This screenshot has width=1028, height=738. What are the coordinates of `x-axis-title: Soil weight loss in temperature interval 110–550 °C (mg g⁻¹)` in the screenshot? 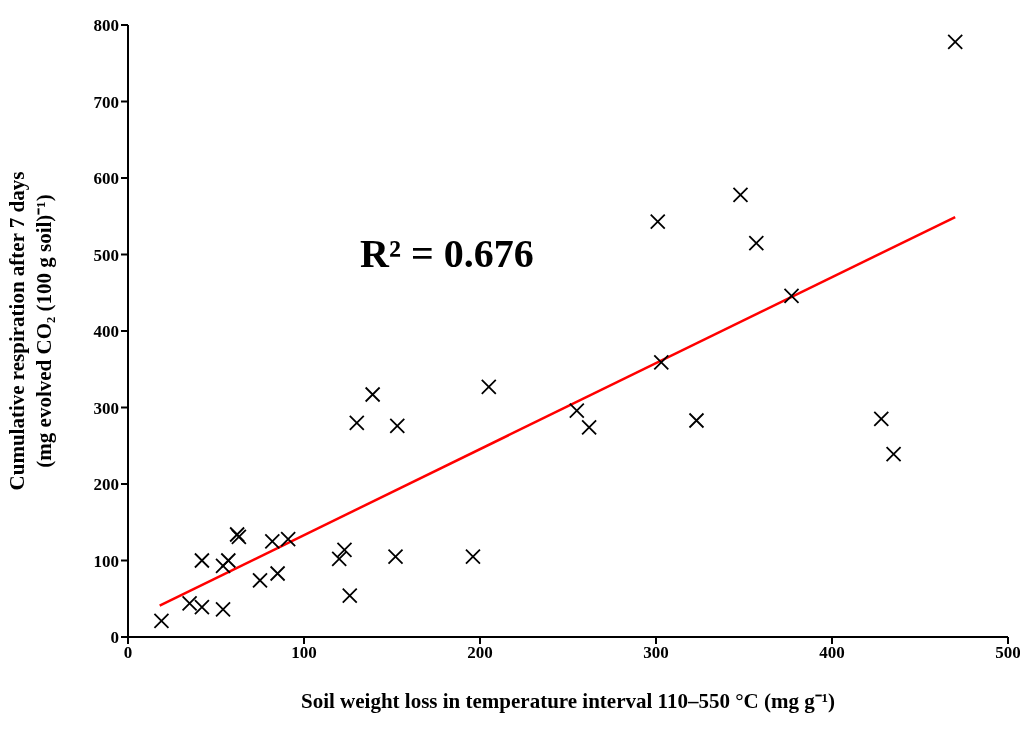 It's located at (568, 701).